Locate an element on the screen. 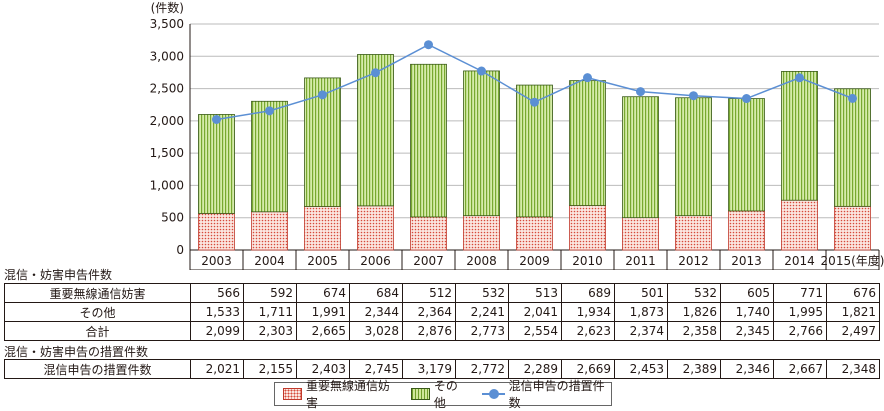  table-cell: 3,179 is located at coordinates (429, 369).